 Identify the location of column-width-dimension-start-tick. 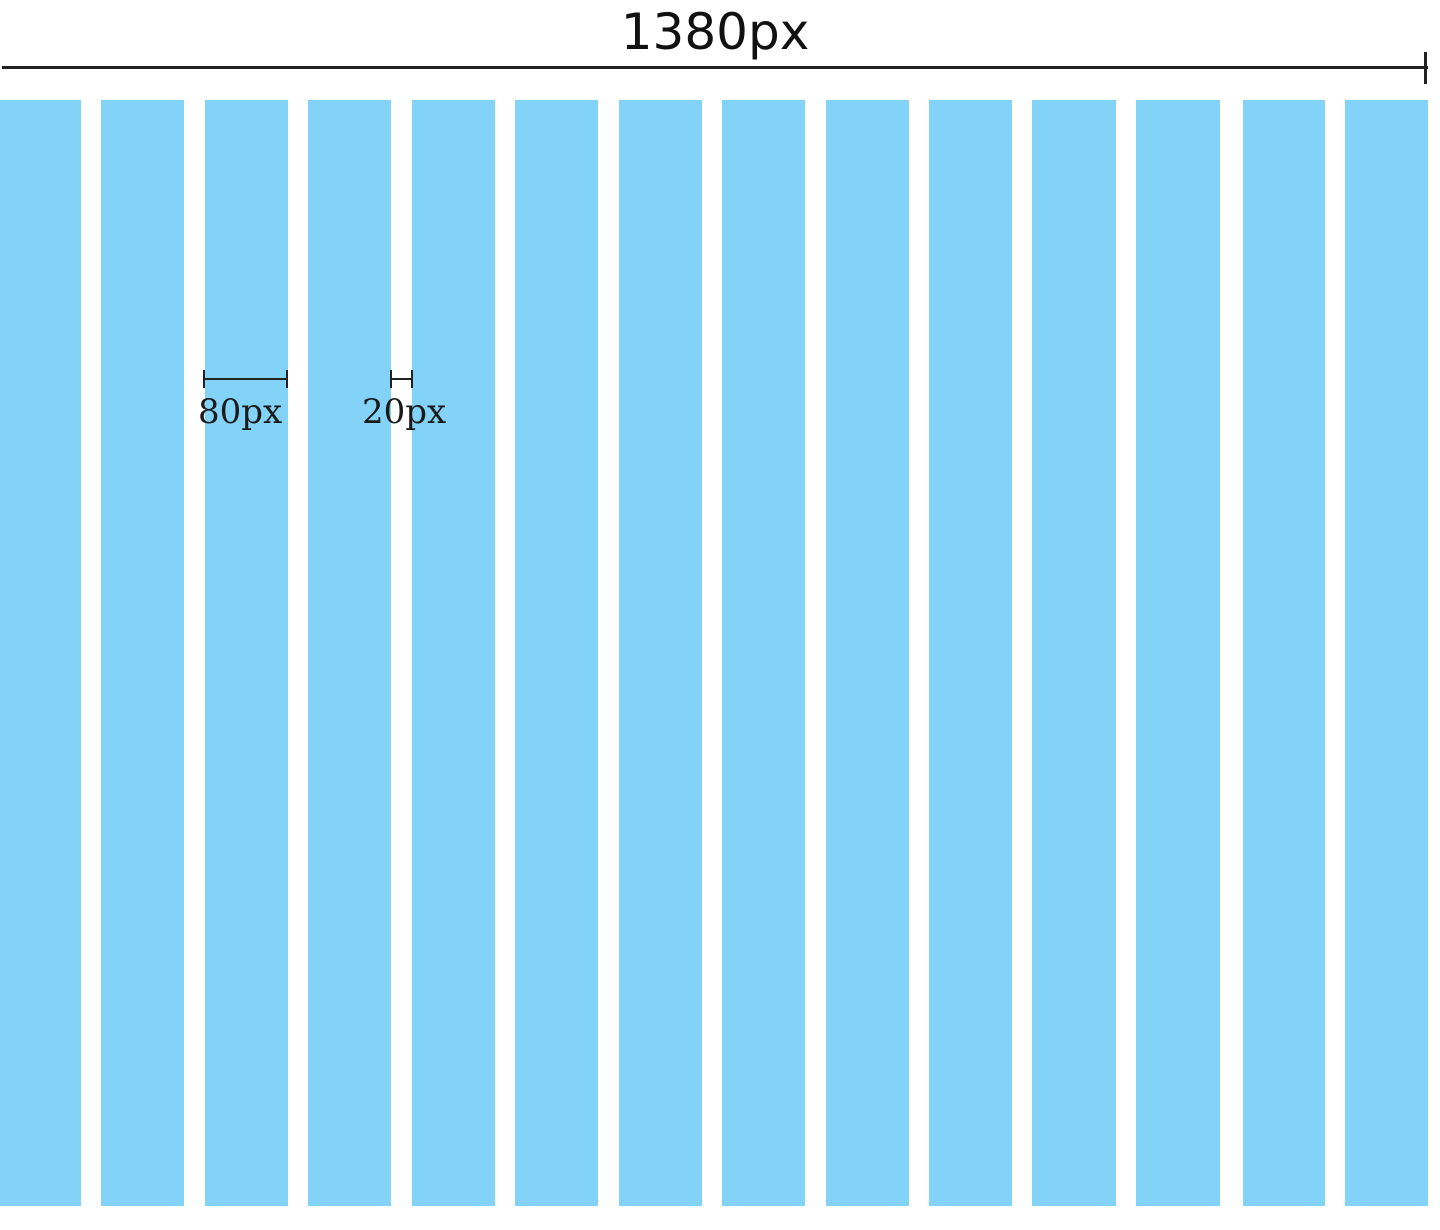
(204, 379).